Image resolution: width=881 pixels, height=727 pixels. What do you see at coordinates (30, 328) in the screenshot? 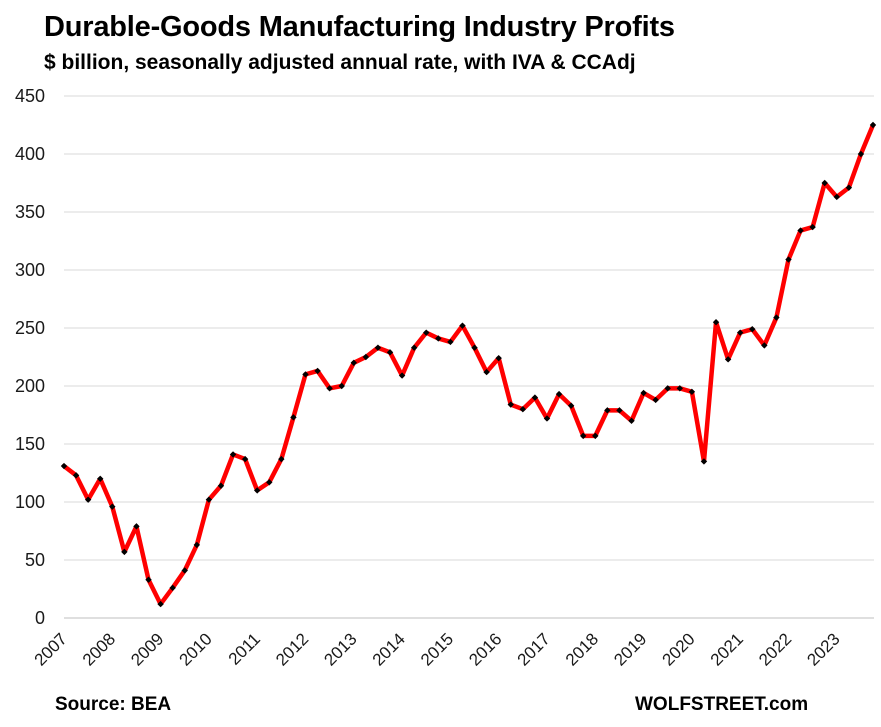
I see `y-tick-label: 250` at bounding box center [30, 328].